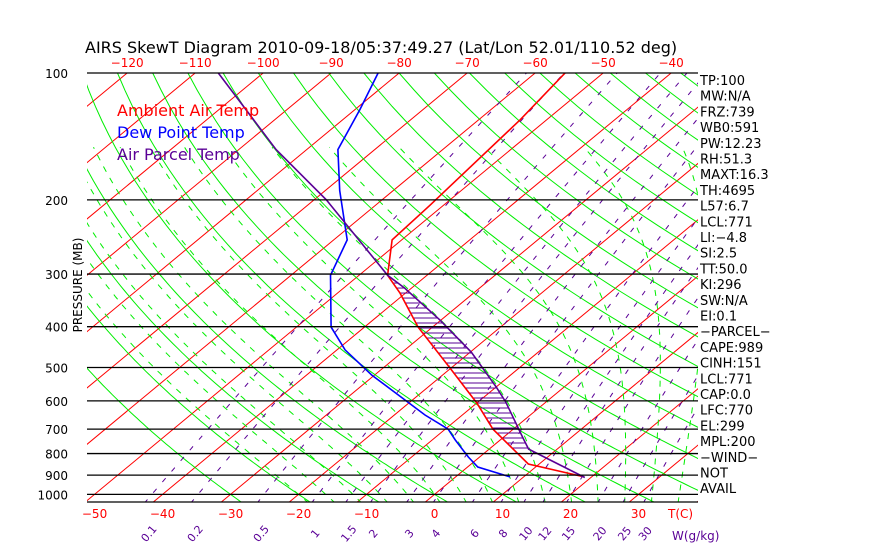 The image size is (870, 560). I want to click on bottom-temp-tick-label: −10, so click(366, 514).